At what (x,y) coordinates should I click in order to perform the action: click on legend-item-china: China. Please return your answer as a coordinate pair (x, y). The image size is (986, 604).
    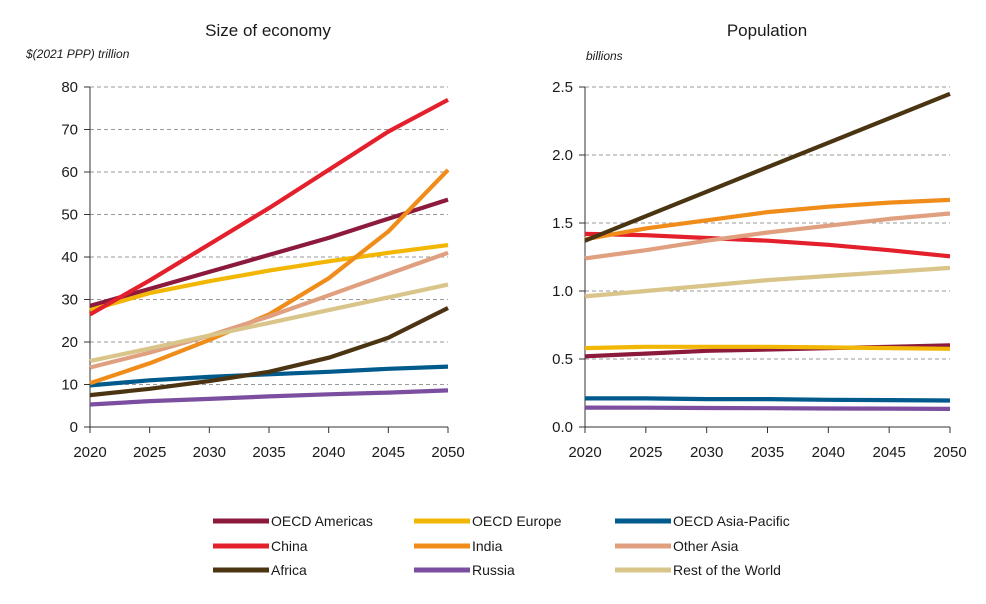
    Looking at the image, I should click on (260, 546).